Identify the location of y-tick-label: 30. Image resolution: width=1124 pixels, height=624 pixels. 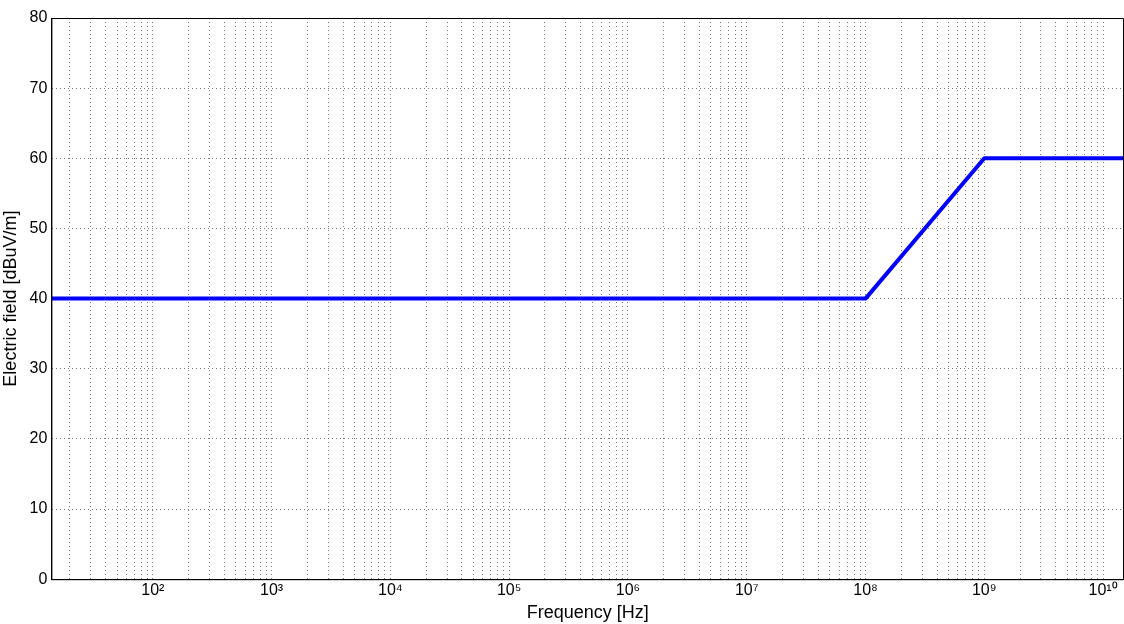
(38, 368).